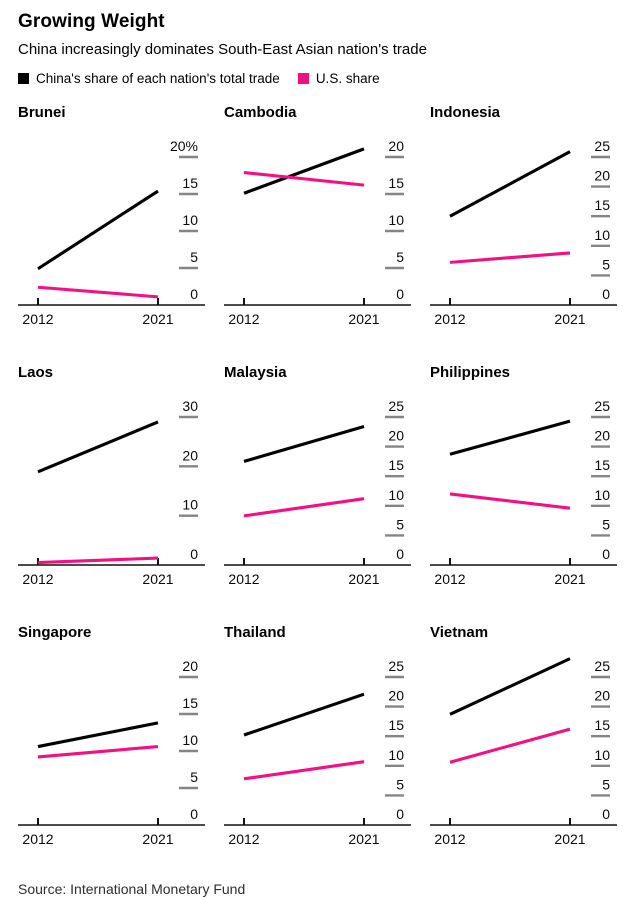  What do you see at coordinates (55, 632) in the screenshot?
I see `chart-title: Singapore` at bounding box center [55, 632].